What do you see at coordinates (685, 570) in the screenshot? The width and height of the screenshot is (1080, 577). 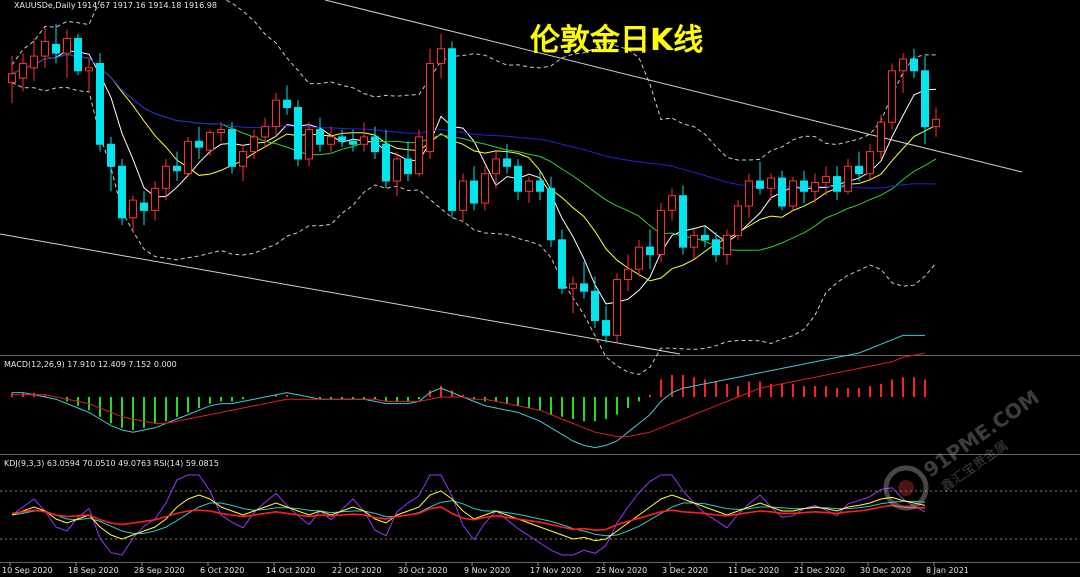 I see `date-label-10: 3 Dec 2020` at bounding box center [685, 570].